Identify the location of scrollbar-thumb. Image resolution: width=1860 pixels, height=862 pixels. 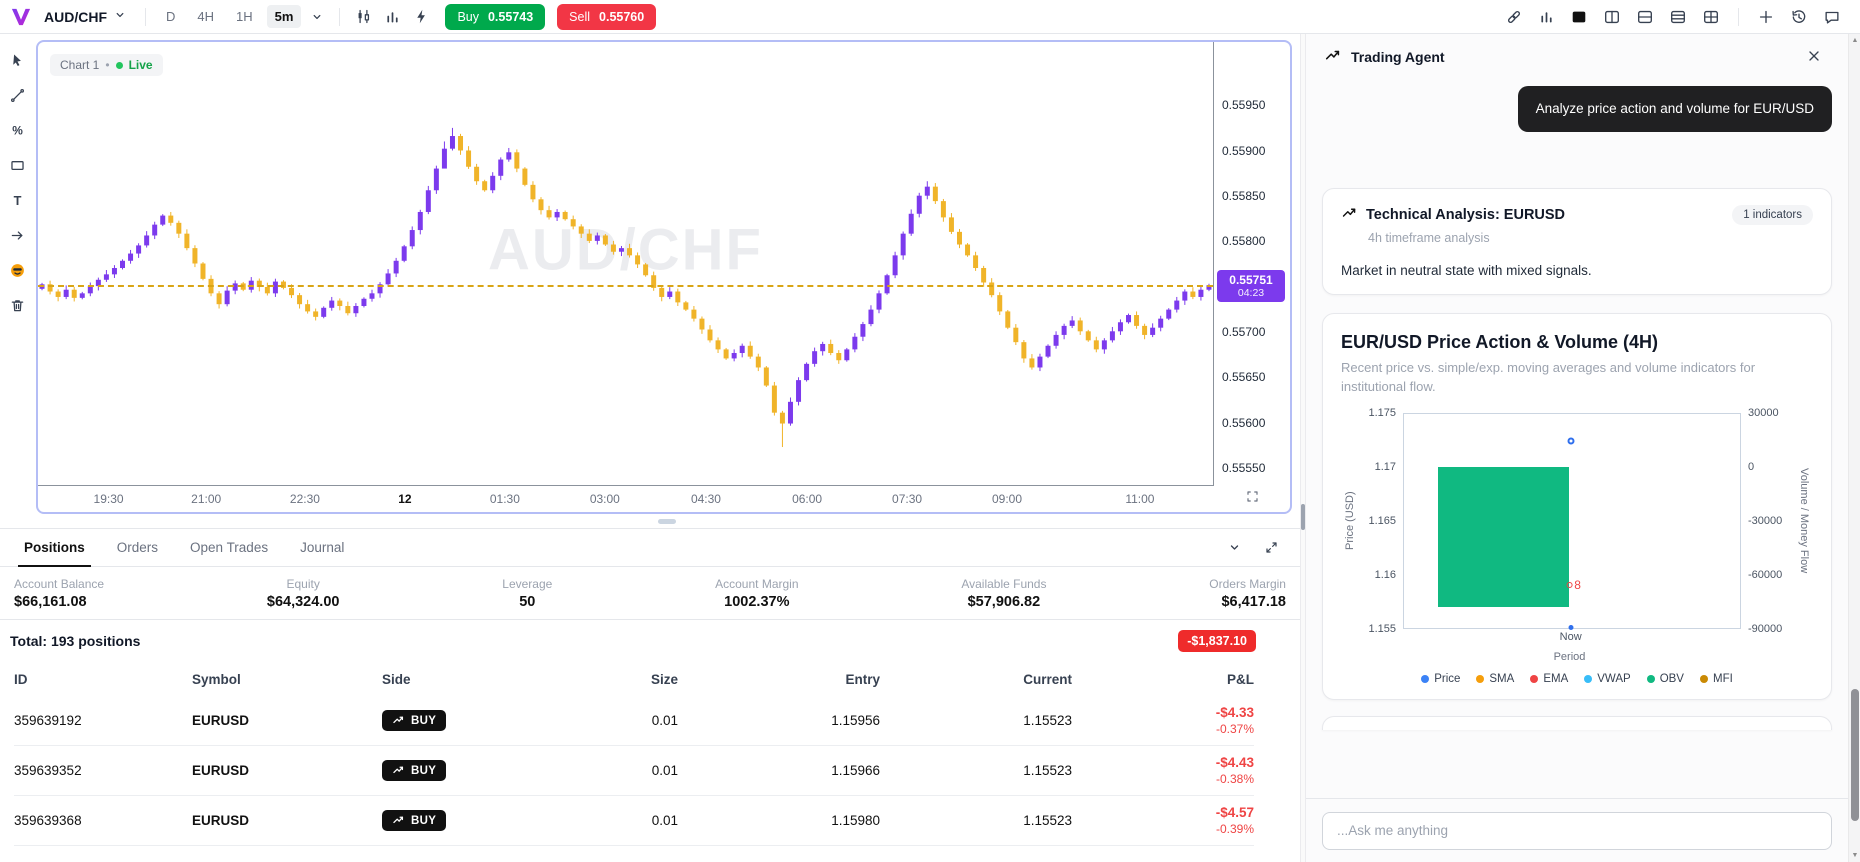
(1855, 755).